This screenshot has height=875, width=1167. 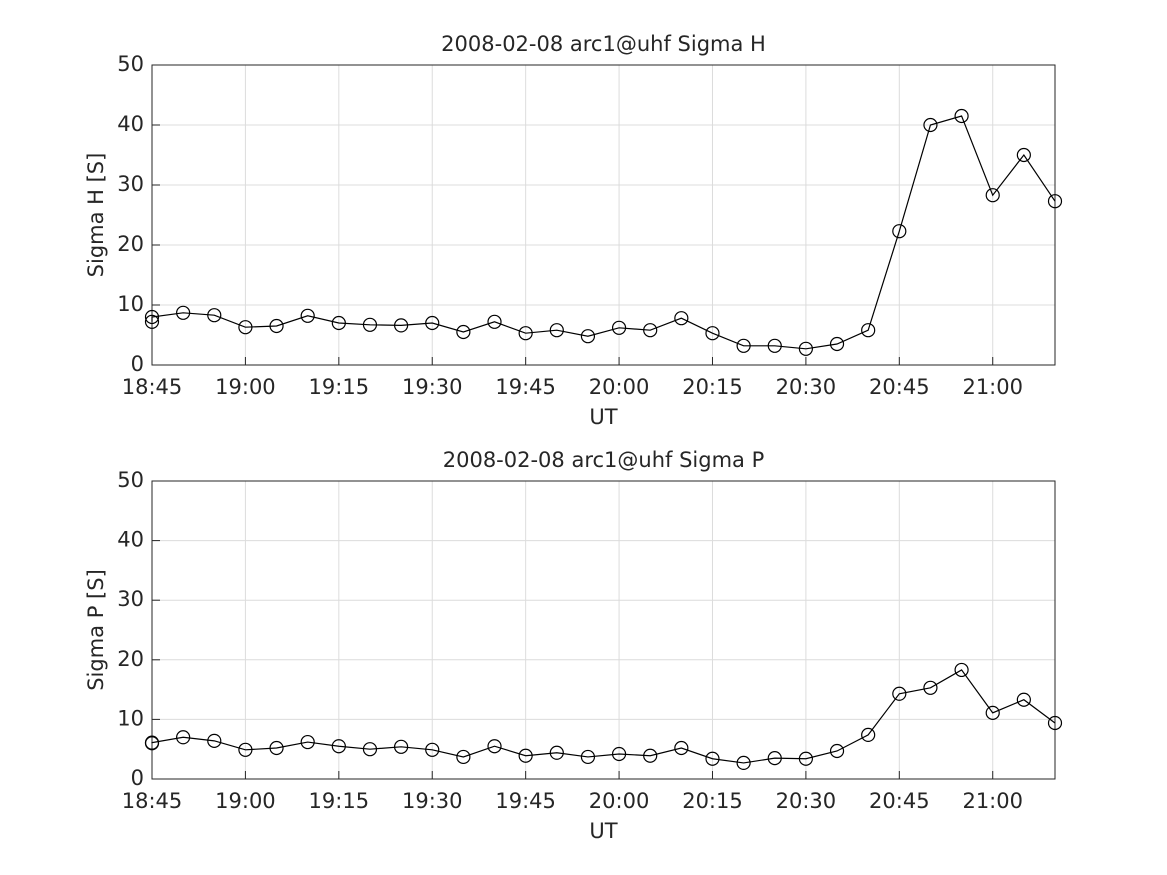 What do you see at coordinates (96, 630) in the screenshot?
I see `y-axis-label: Sigma P [S]` at bounding box center [96, 630].